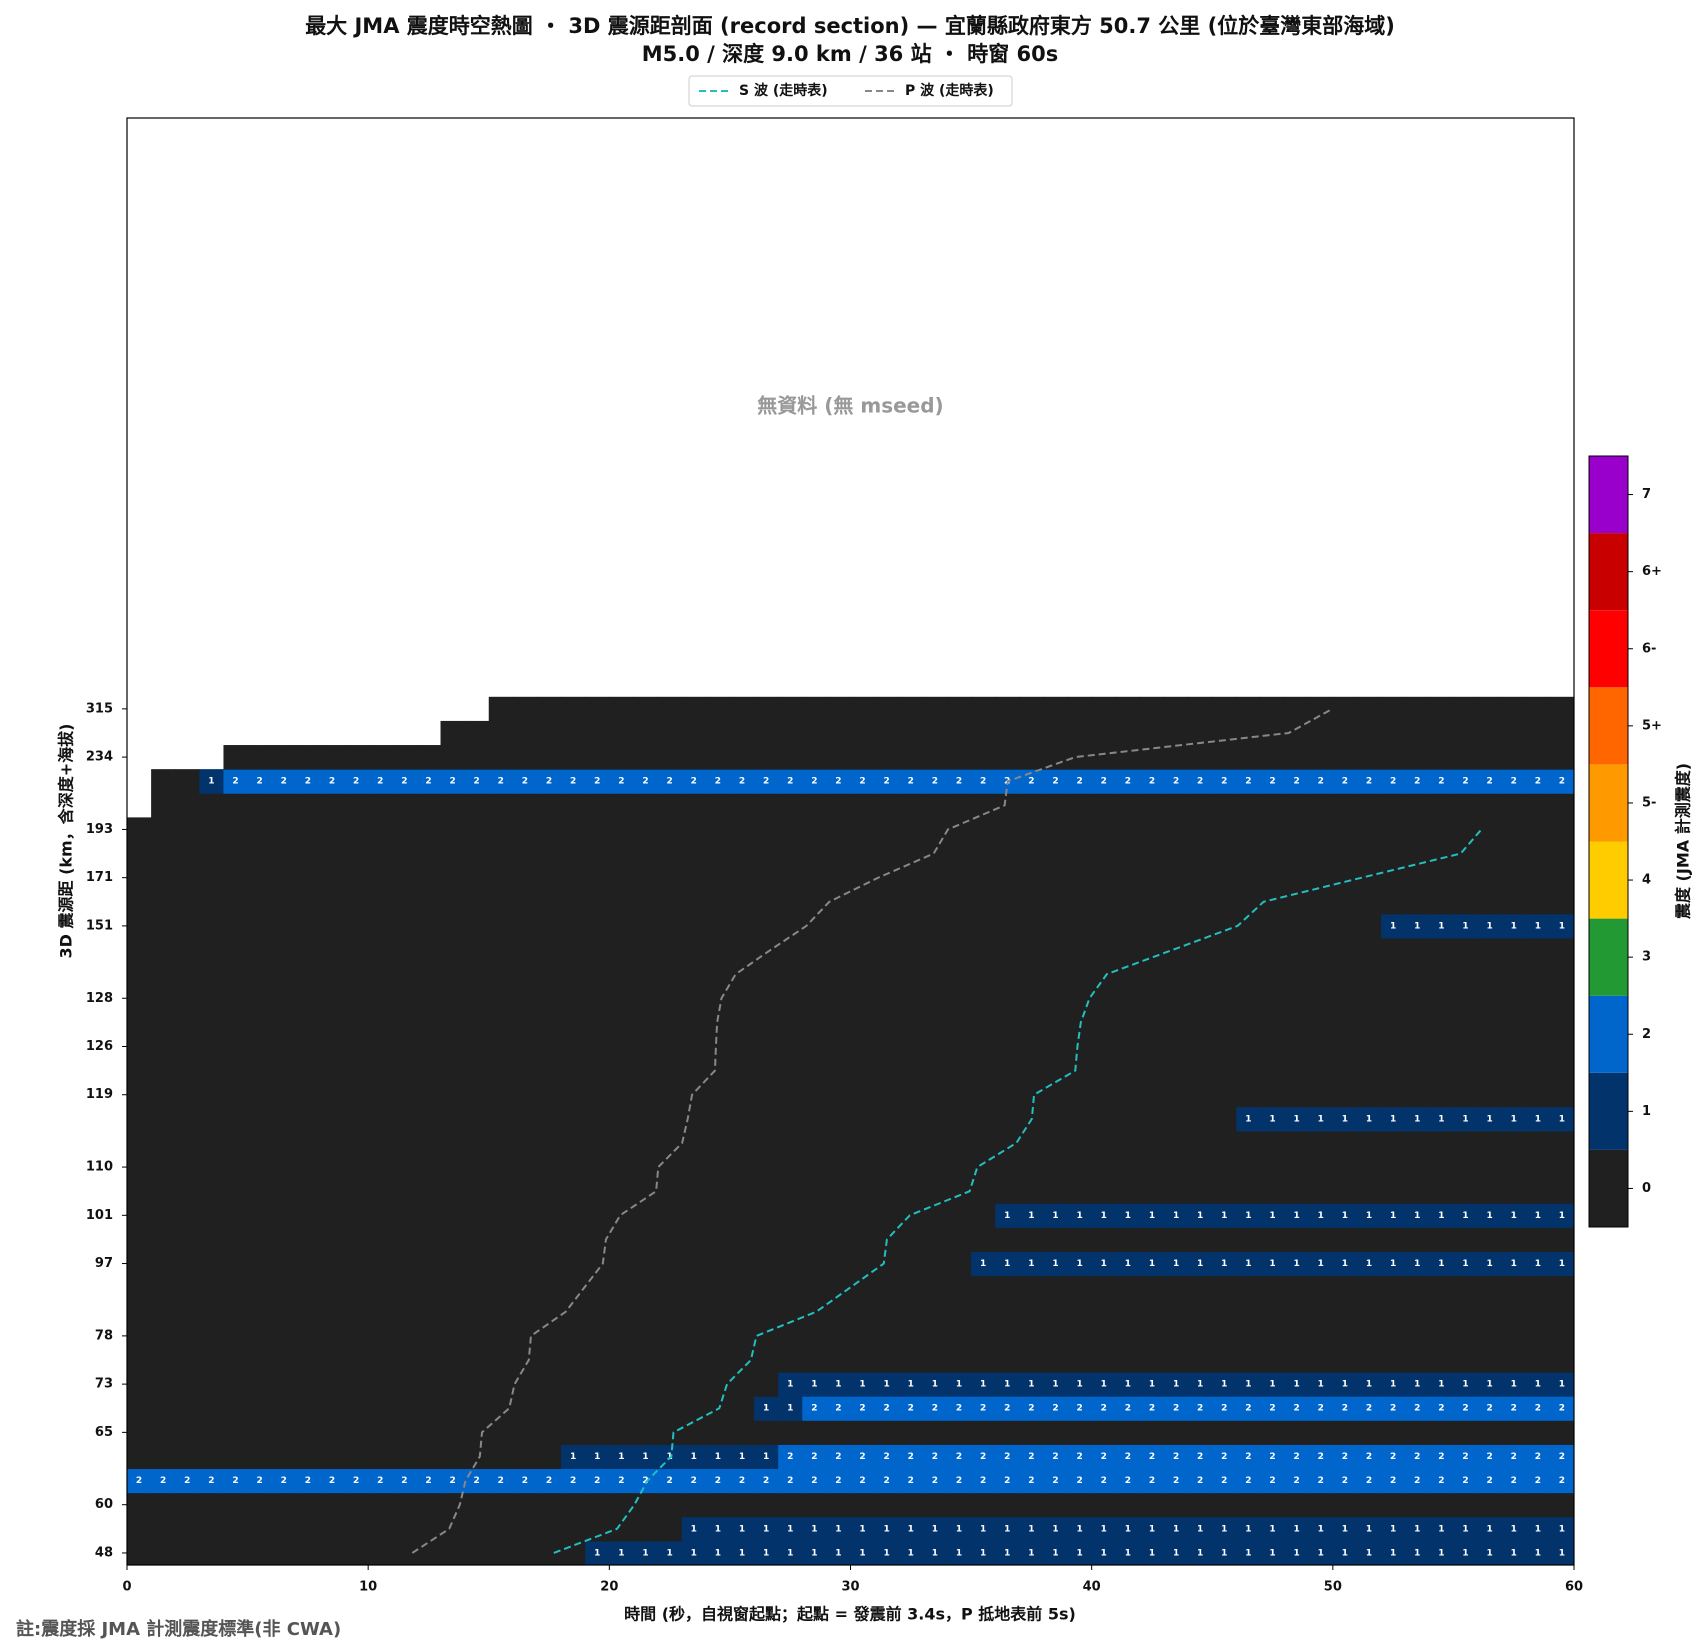 The height and width of the screenshot is (1648, 1698). What do you see at coordinates (1608, 841) in the screenshot?
I see `colorbar-frame` at bounding box center [1608, 841].